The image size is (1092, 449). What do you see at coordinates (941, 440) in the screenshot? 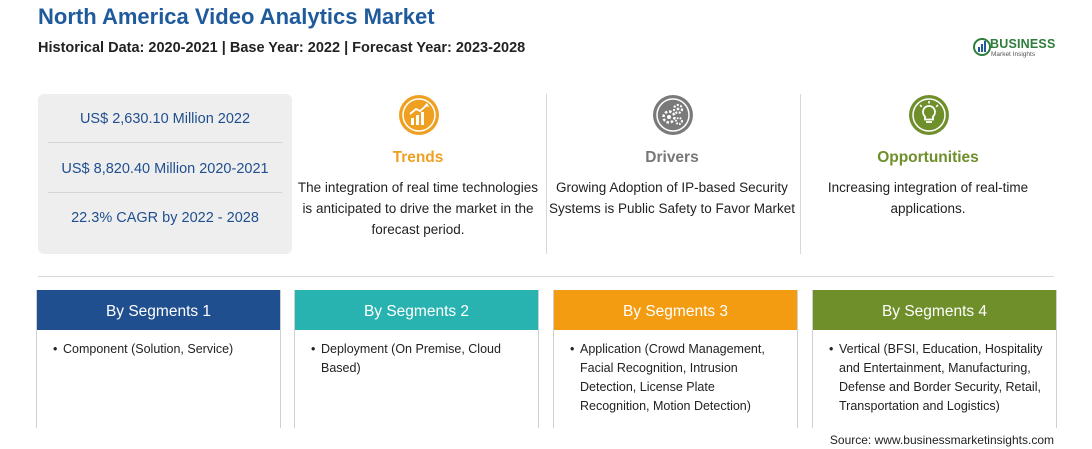
I see `source-citation: Source: www.businessmarketinsights.com` at bounding box center [941, 440].